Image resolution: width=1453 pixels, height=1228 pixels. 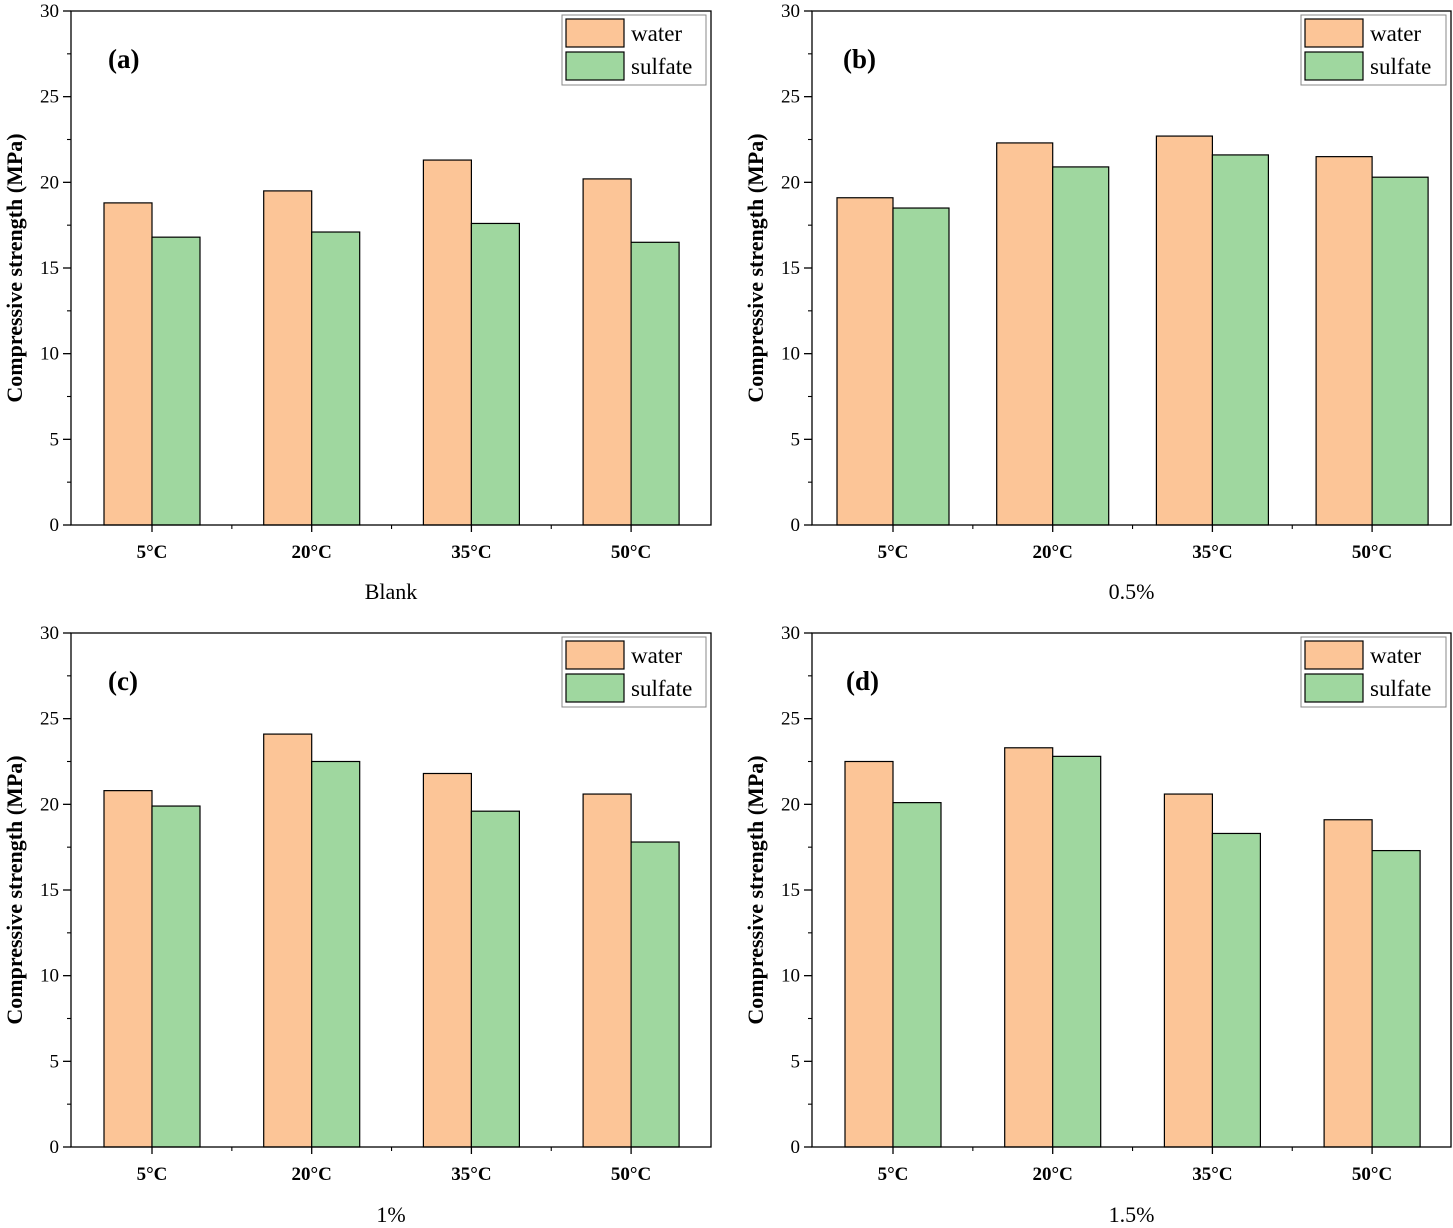 What do you see at coordinates (862, 681) in the screenshot?
I see `panel-tag: (d)` at bounding box center [862, 681].